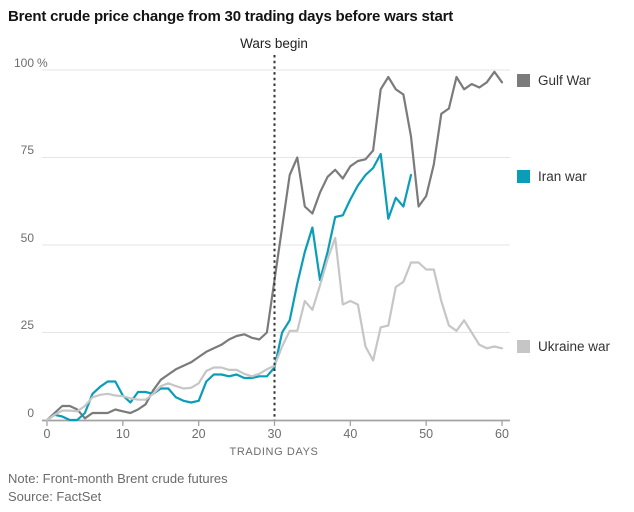  What do you see at coordinates (118, 478) in the screenshot?
I see `footnote: Note: Front-month Brent crude futures` at bounding box center [118, 478].